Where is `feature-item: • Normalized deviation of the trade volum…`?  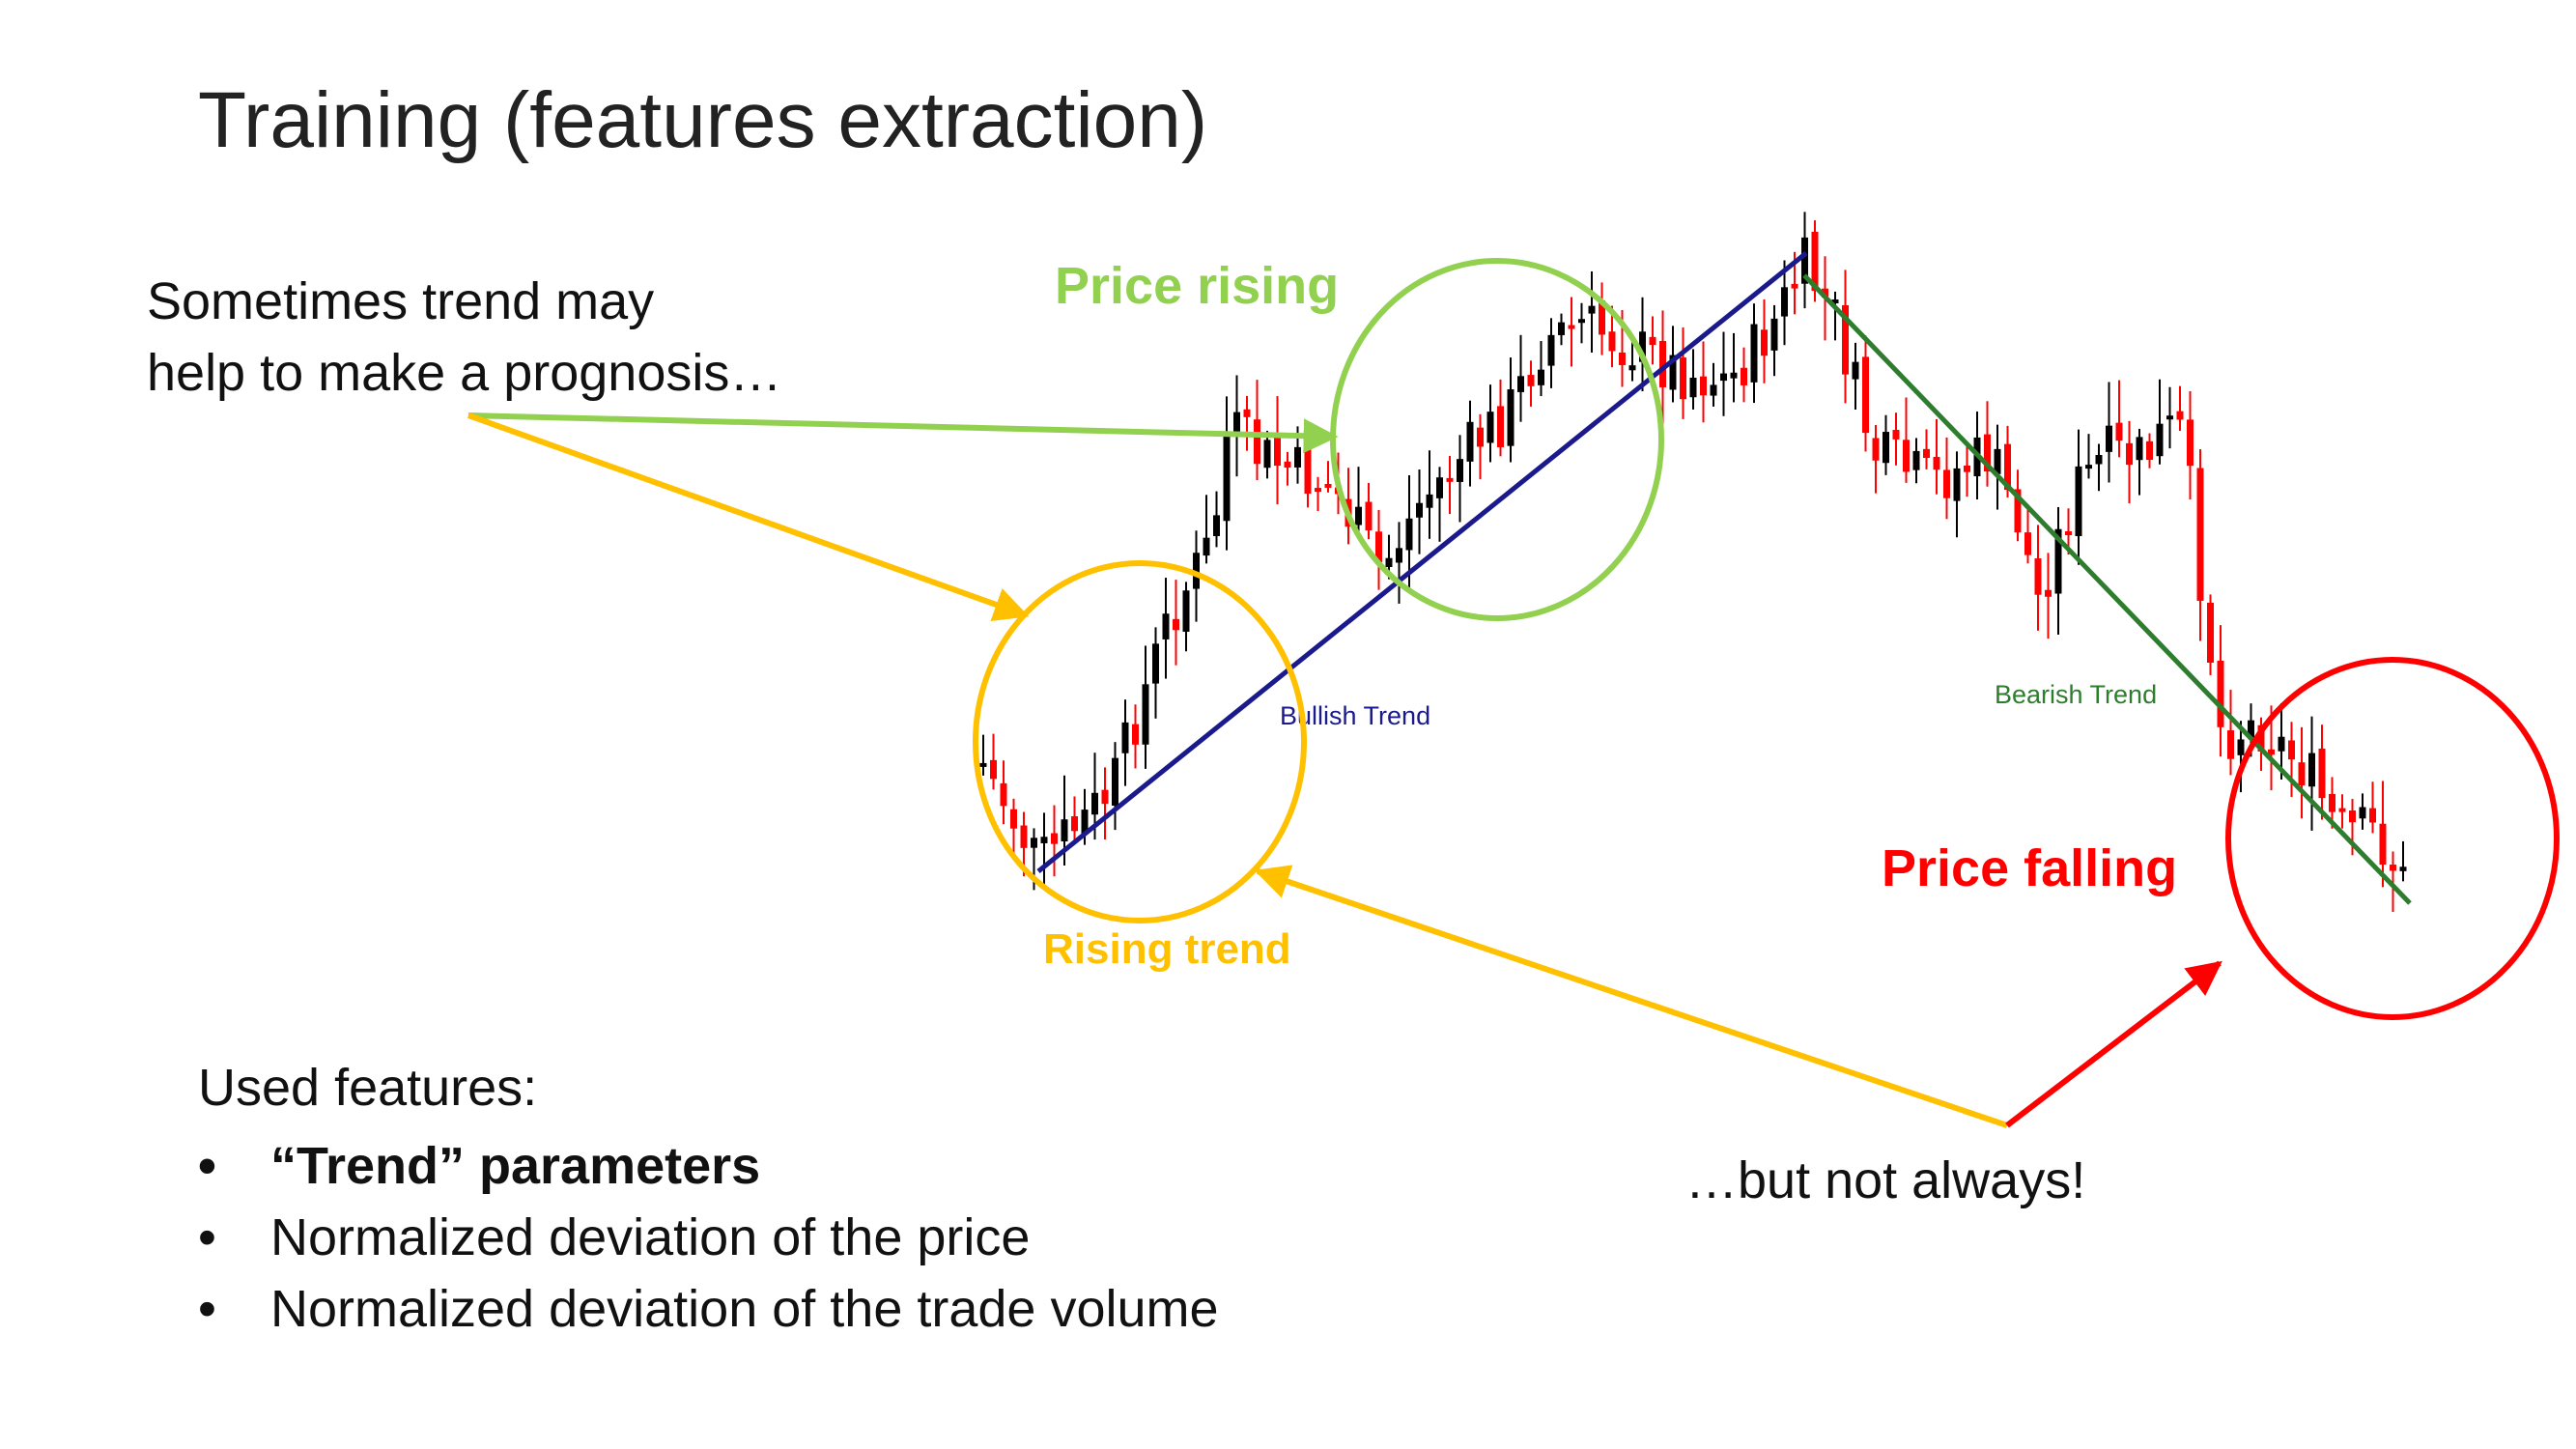 feature-item: • Normalized deviation of the trade volum… is located at coordinates (708, 1309).